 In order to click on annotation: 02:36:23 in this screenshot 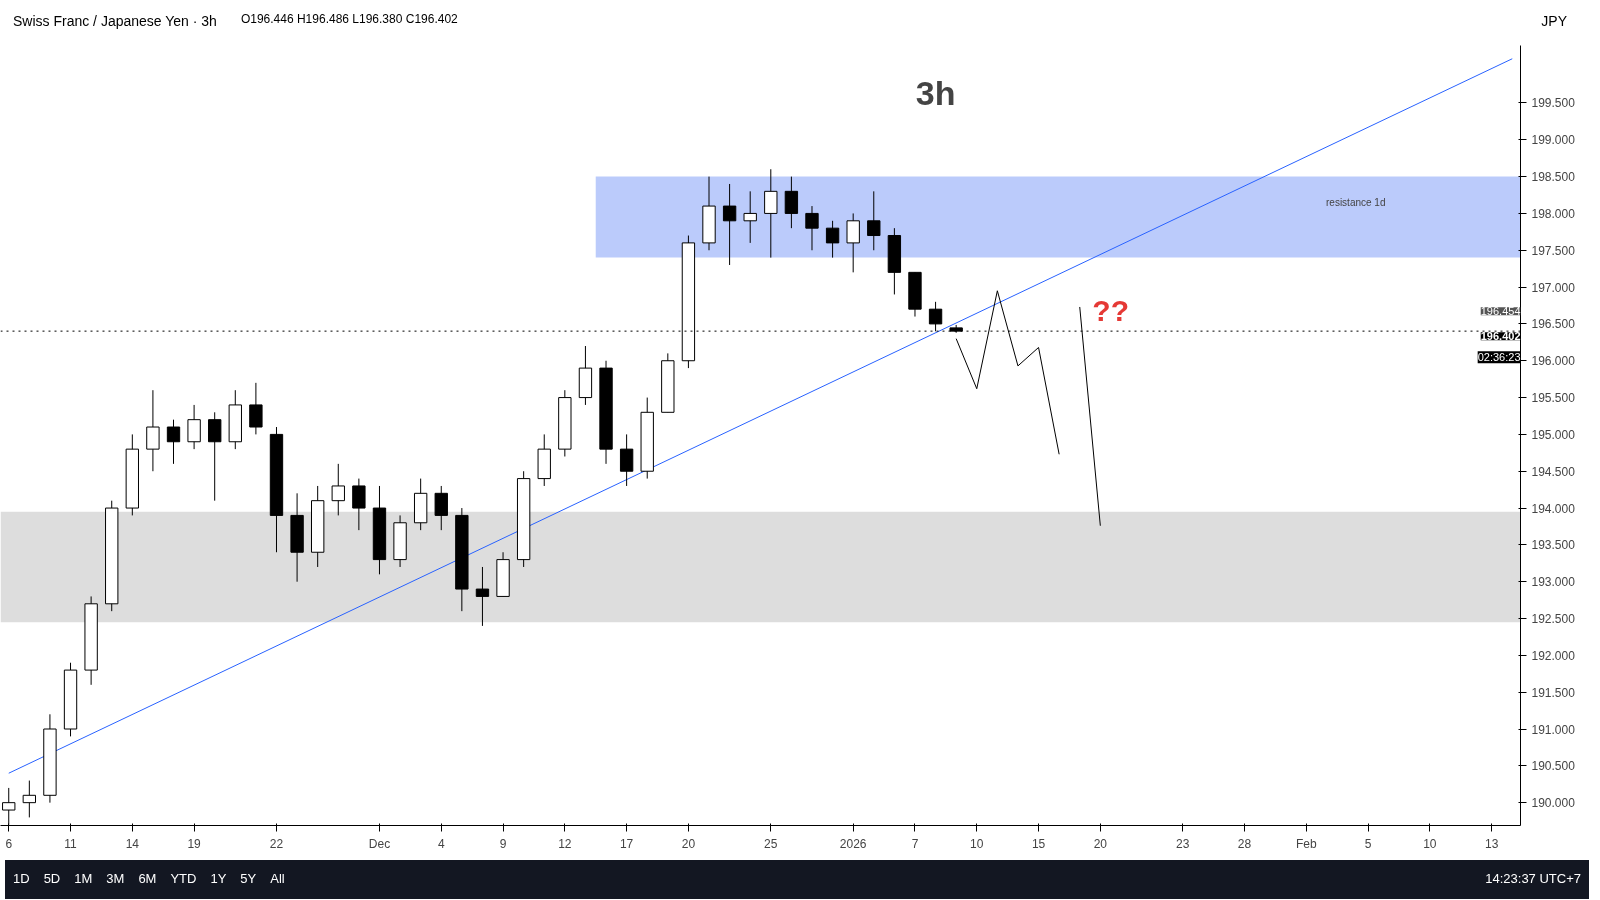, I will do `click(1499, 357)`.